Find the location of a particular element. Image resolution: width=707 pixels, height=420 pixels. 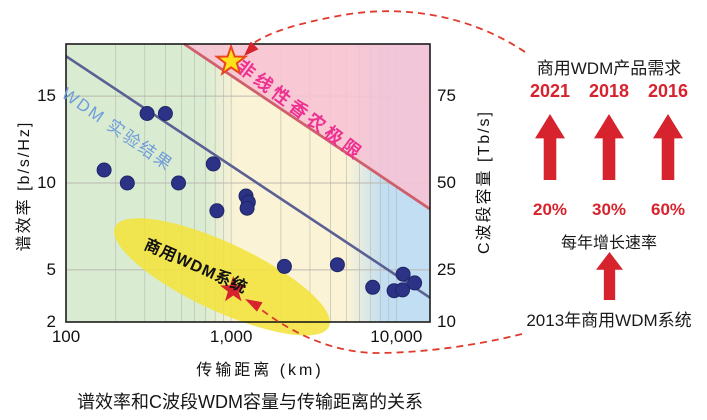

x-tick-label: 1,000 is located at coordinates (231, 336).